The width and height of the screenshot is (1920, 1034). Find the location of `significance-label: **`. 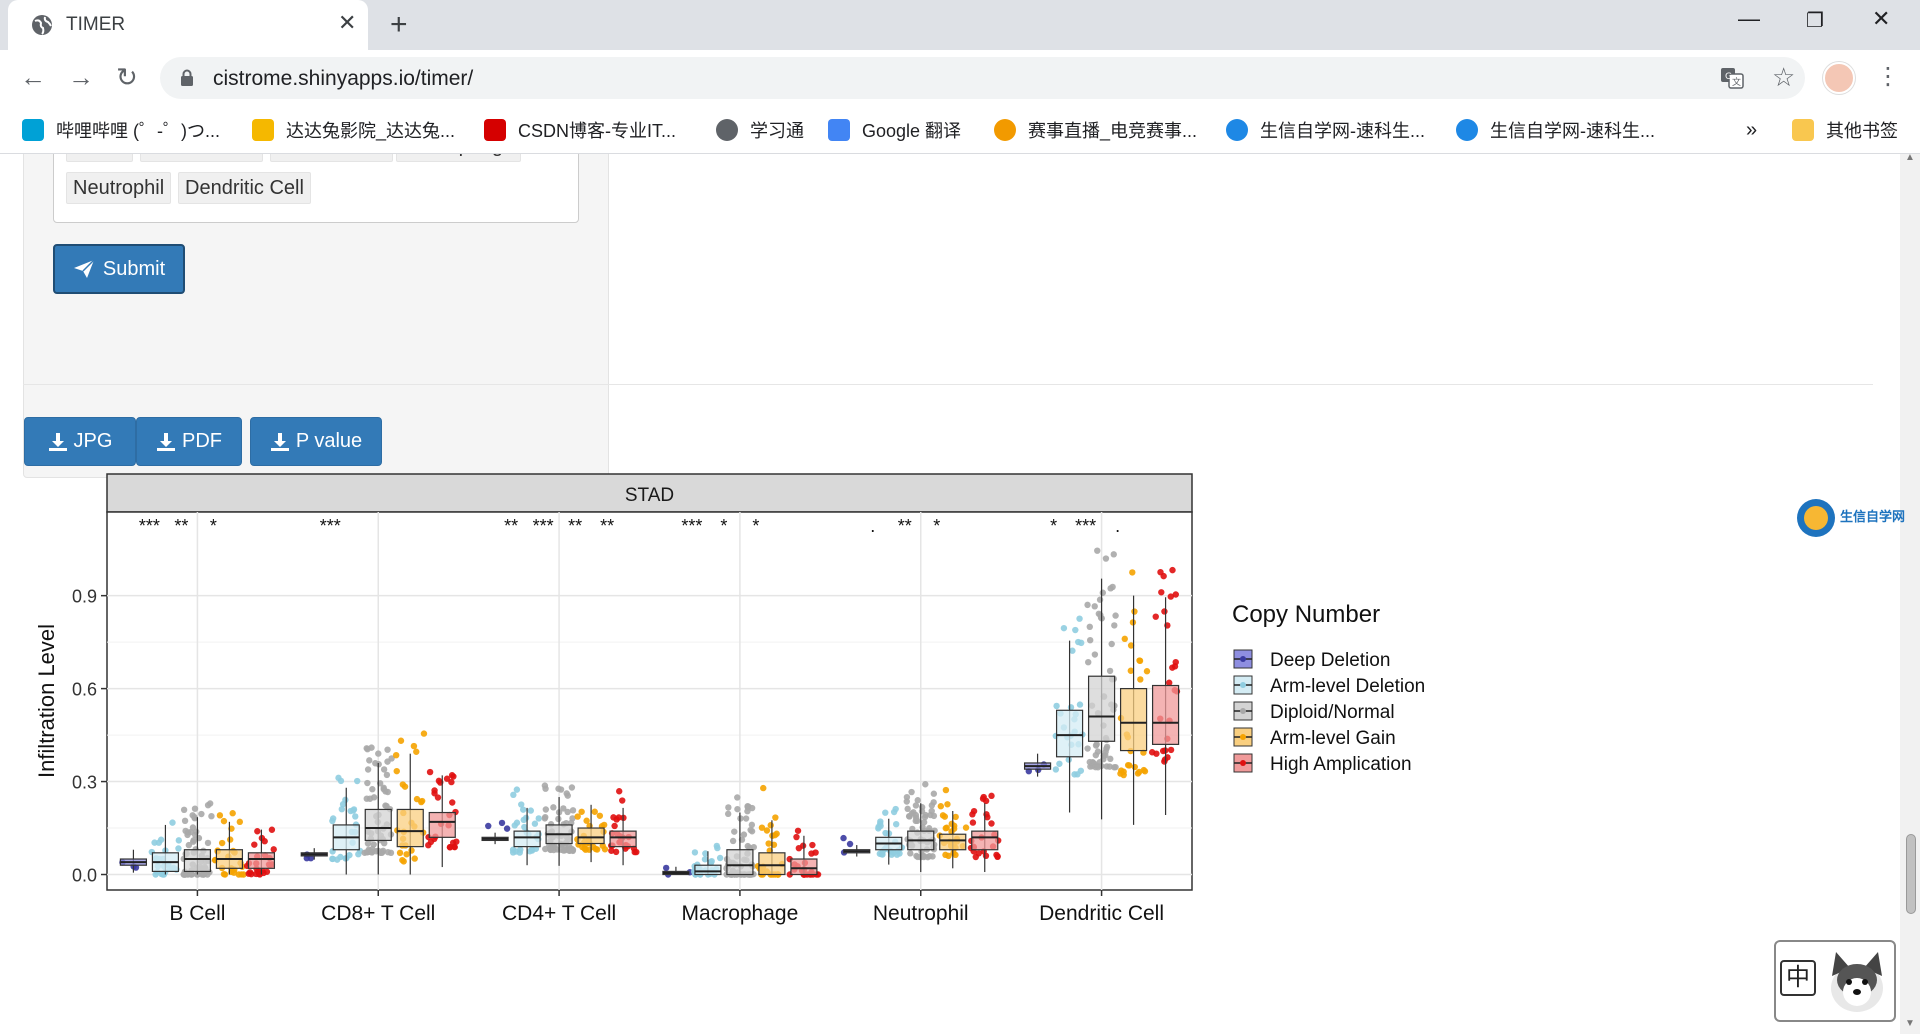

significance-label: ** is located at coordinates (607, 526).